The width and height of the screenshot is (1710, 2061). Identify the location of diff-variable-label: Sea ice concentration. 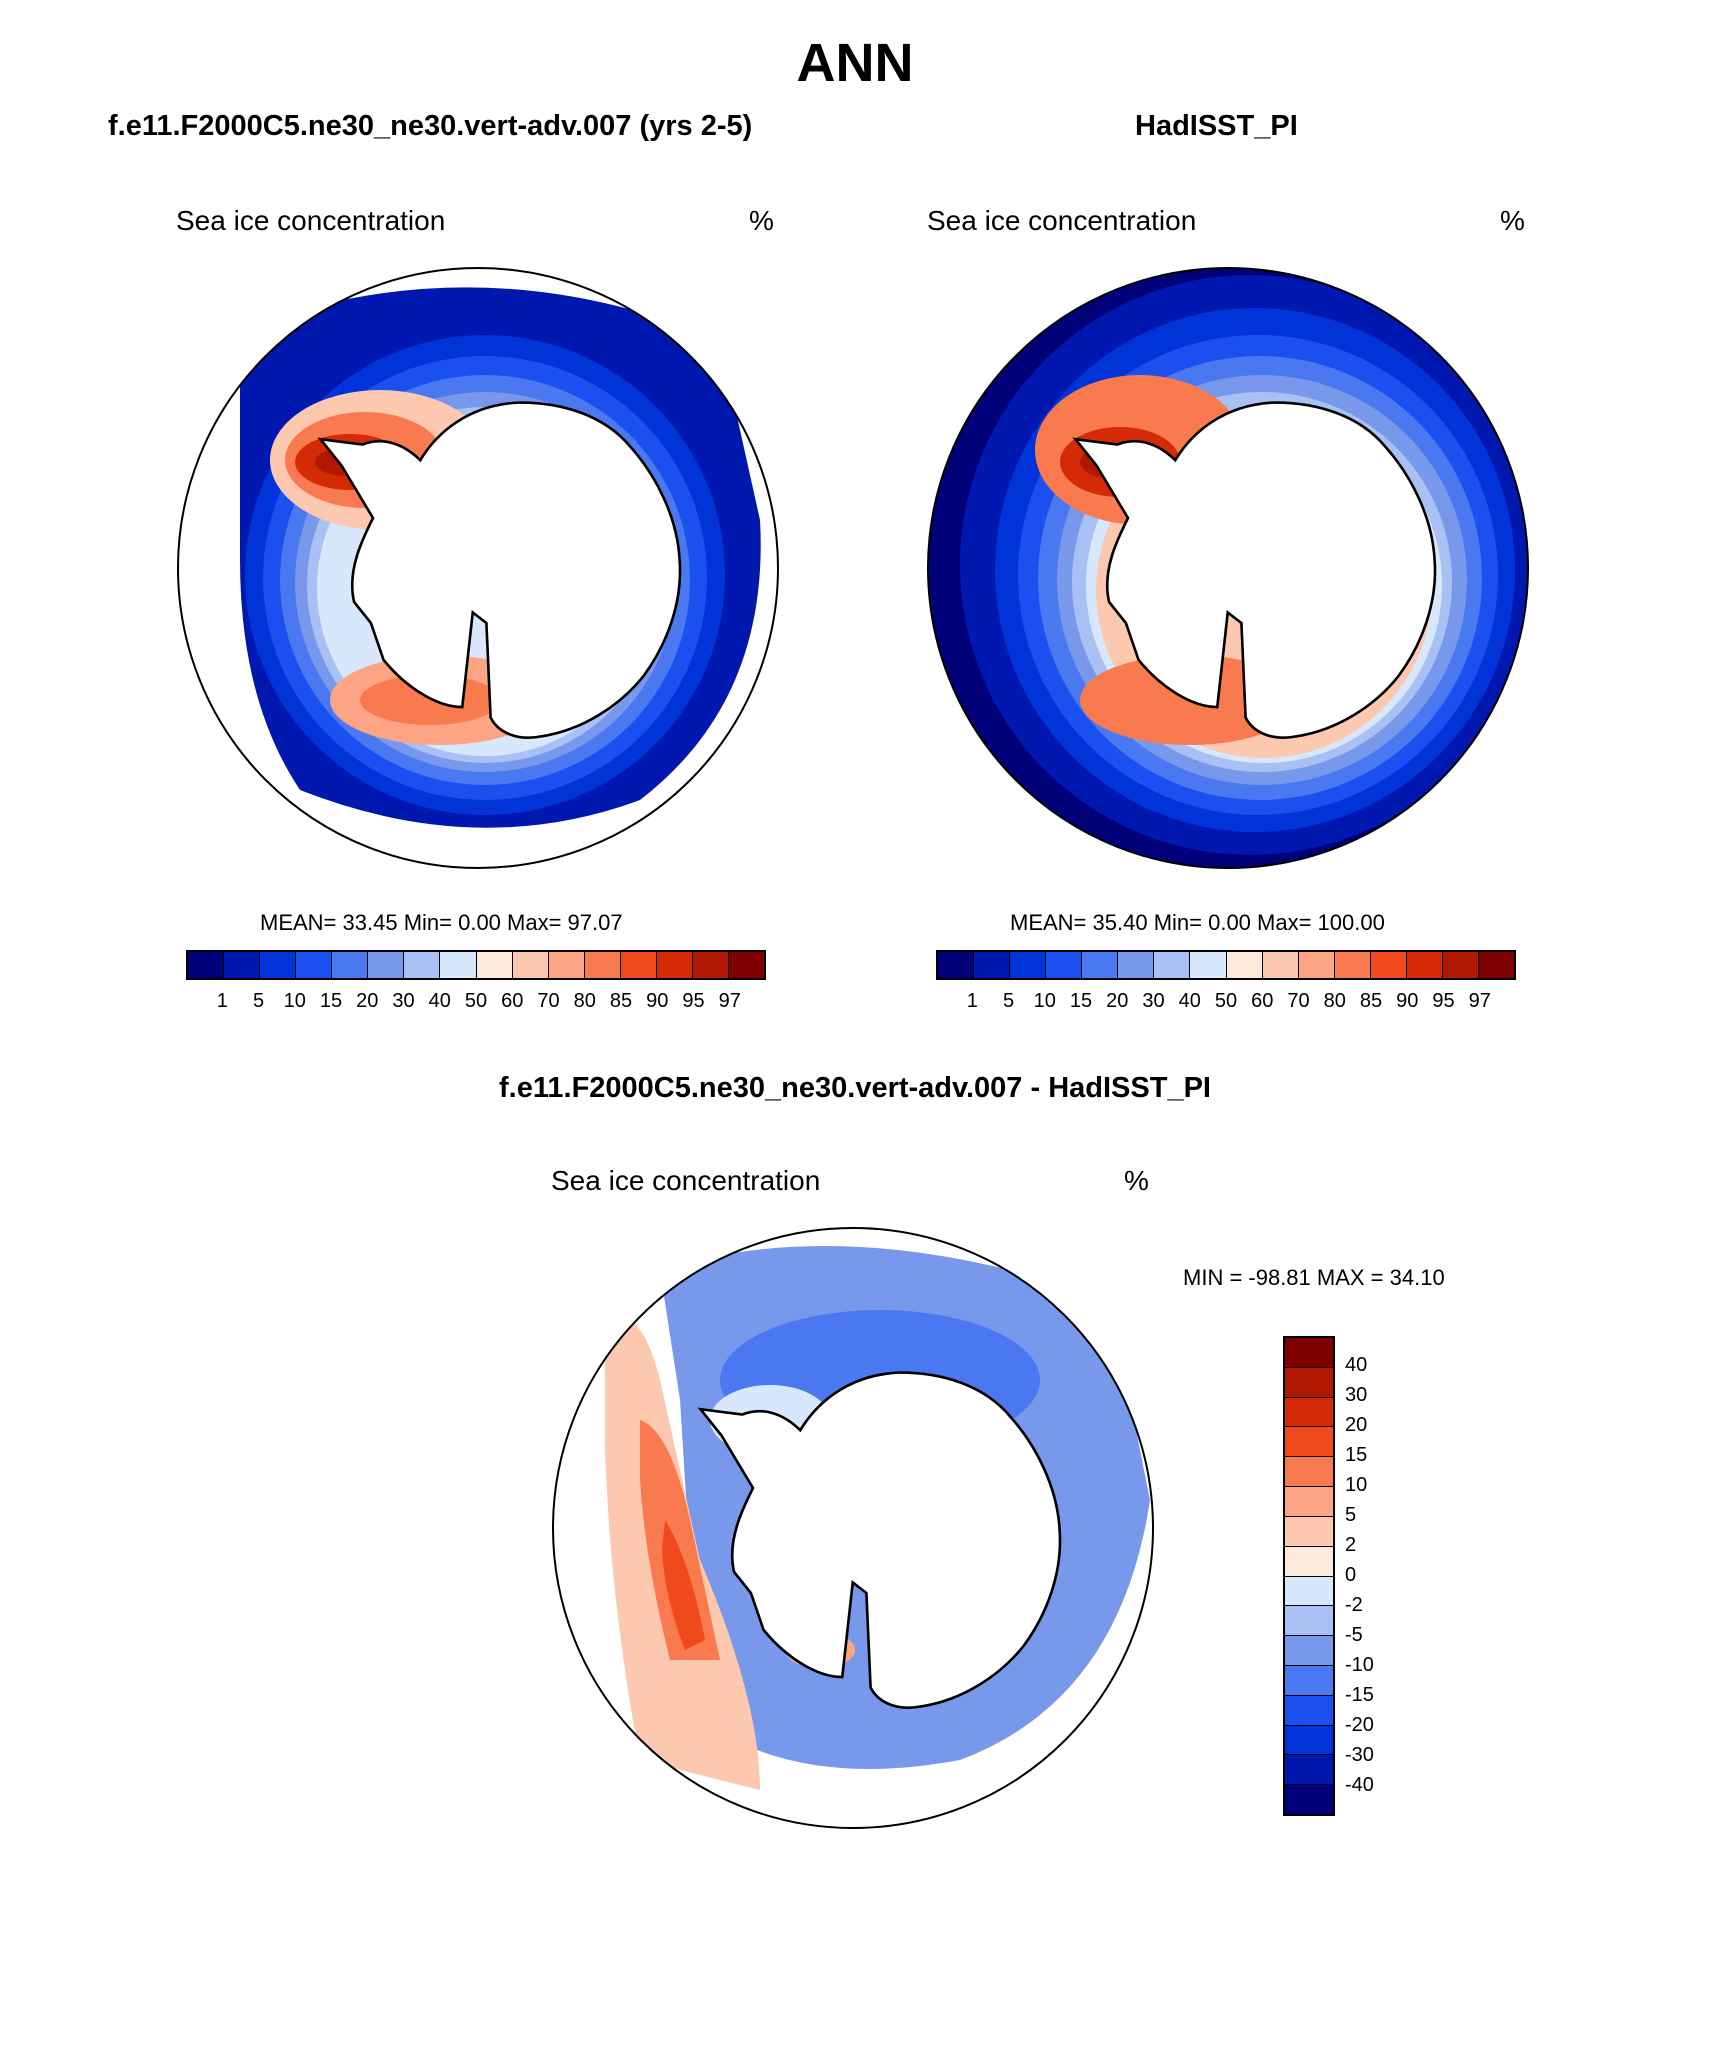
(686, 1180).